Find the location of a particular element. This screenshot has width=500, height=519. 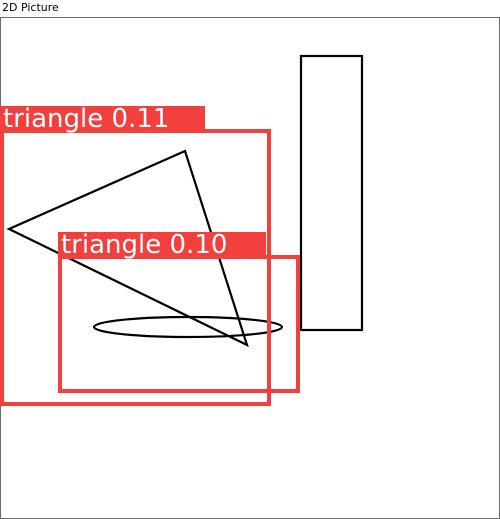

window-title: 2D Picture is located at coordinates (30, 7).